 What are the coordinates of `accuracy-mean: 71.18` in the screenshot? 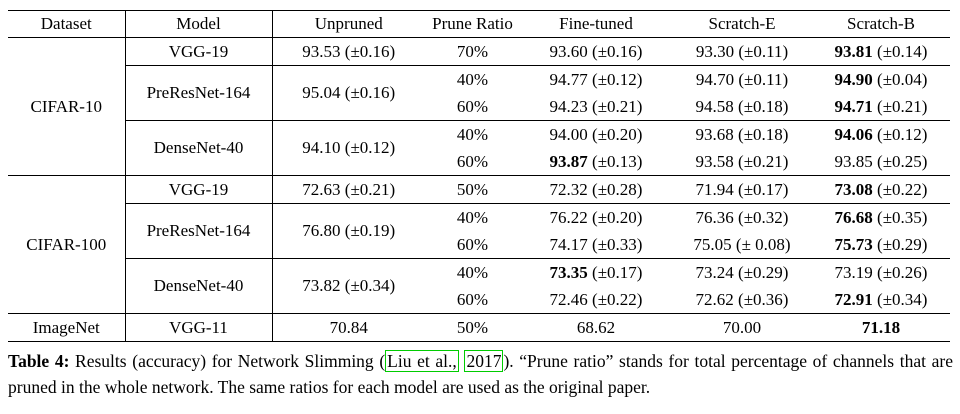 It's located at (881, 327).